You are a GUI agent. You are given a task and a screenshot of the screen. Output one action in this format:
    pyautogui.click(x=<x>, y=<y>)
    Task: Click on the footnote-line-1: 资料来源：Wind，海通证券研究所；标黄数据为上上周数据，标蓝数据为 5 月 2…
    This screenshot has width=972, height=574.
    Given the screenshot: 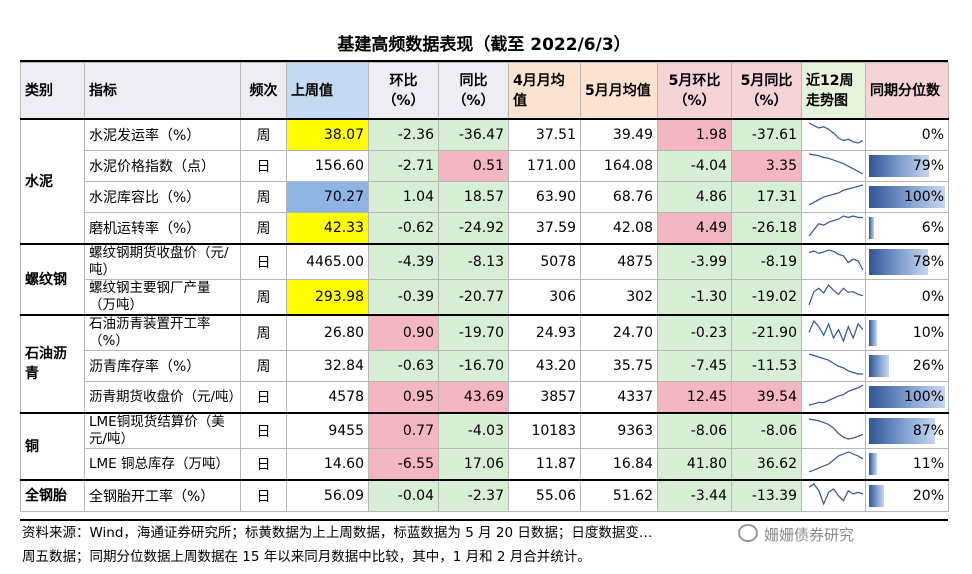 What is the action you would take?
    pyautogui.click(x=337, y=533)
    